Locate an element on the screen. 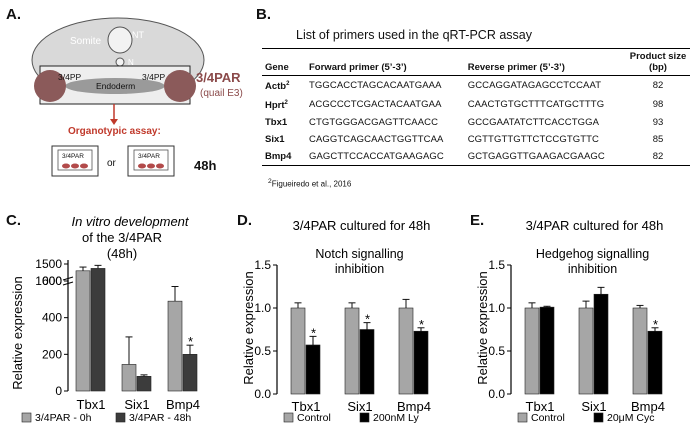 The height and width of the screenshot is (440, 700). panel-letter-e: E. is located at coordinates (477, 220).